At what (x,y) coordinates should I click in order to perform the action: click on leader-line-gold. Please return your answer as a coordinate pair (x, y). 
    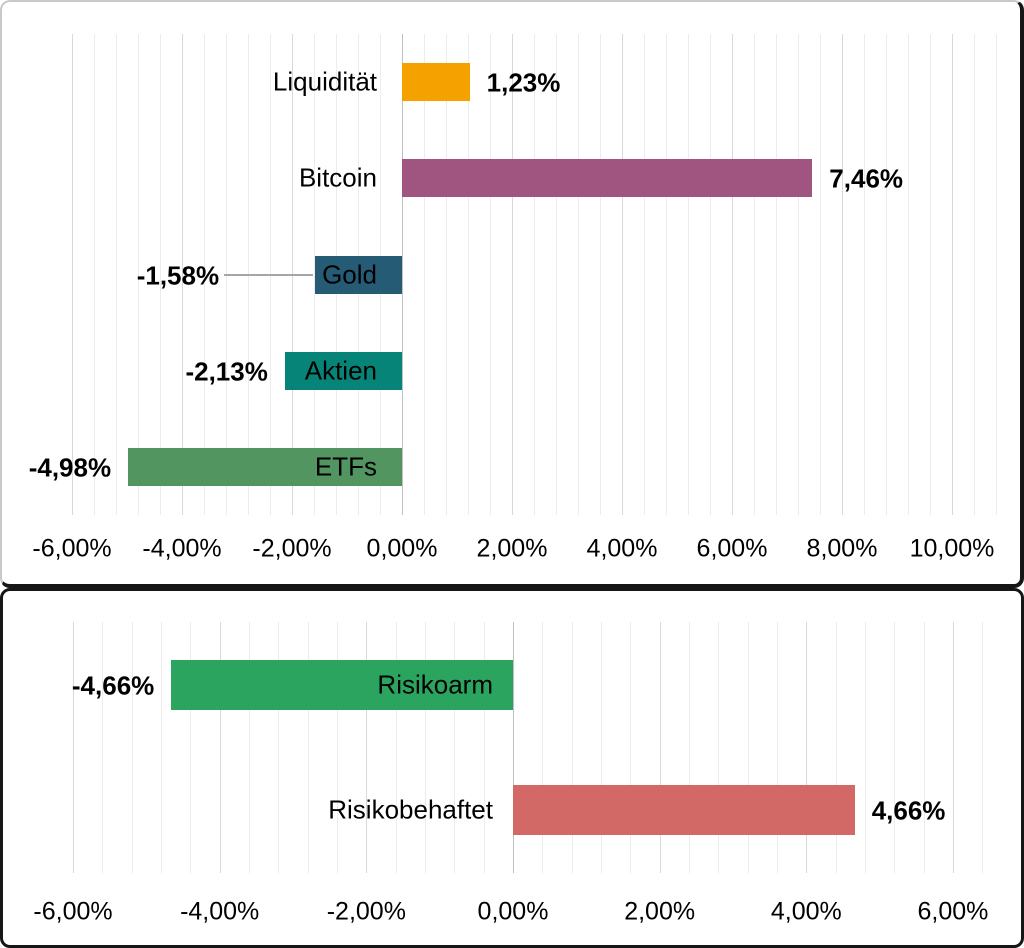
    Looking at the image, I should click on (269, 274).